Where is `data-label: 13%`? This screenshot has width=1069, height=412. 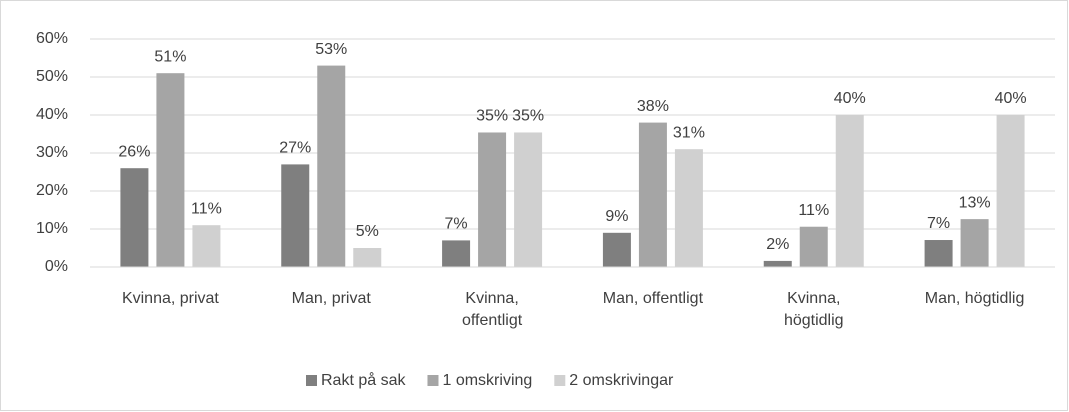 data-label: 13% is located at coordinates (975, 202).